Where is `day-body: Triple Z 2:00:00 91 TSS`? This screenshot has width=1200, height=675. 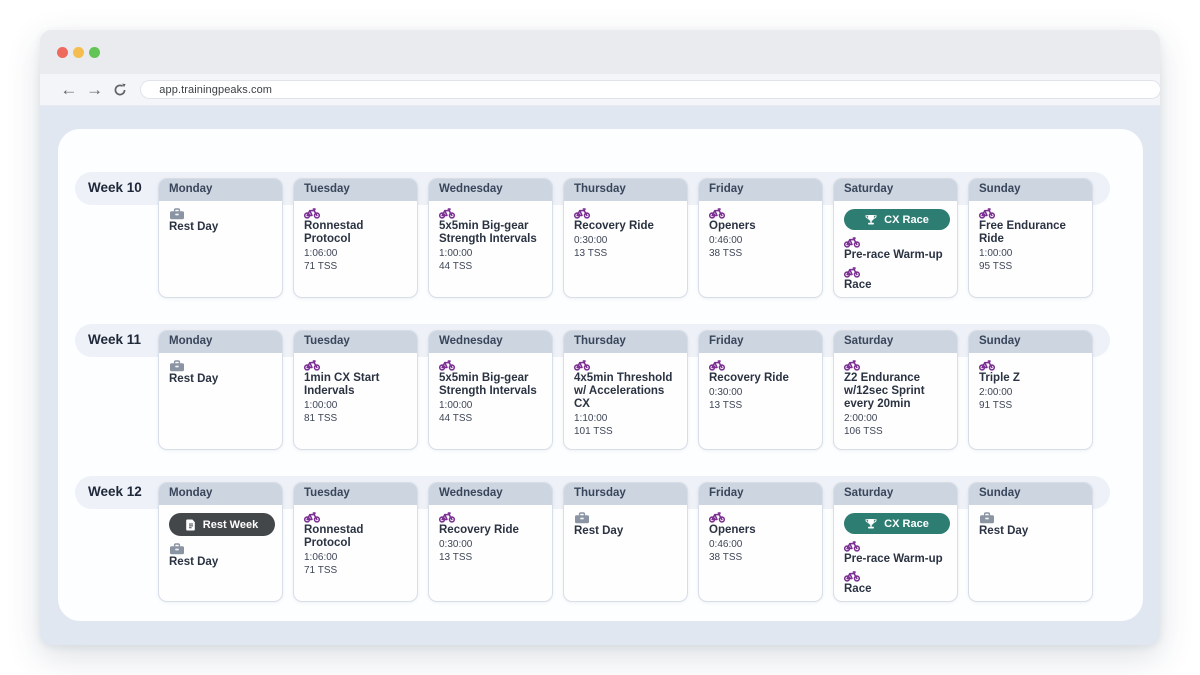 day-body: Triple Z 2:00:00 91 TSS is located at coordinates (1030, 382).